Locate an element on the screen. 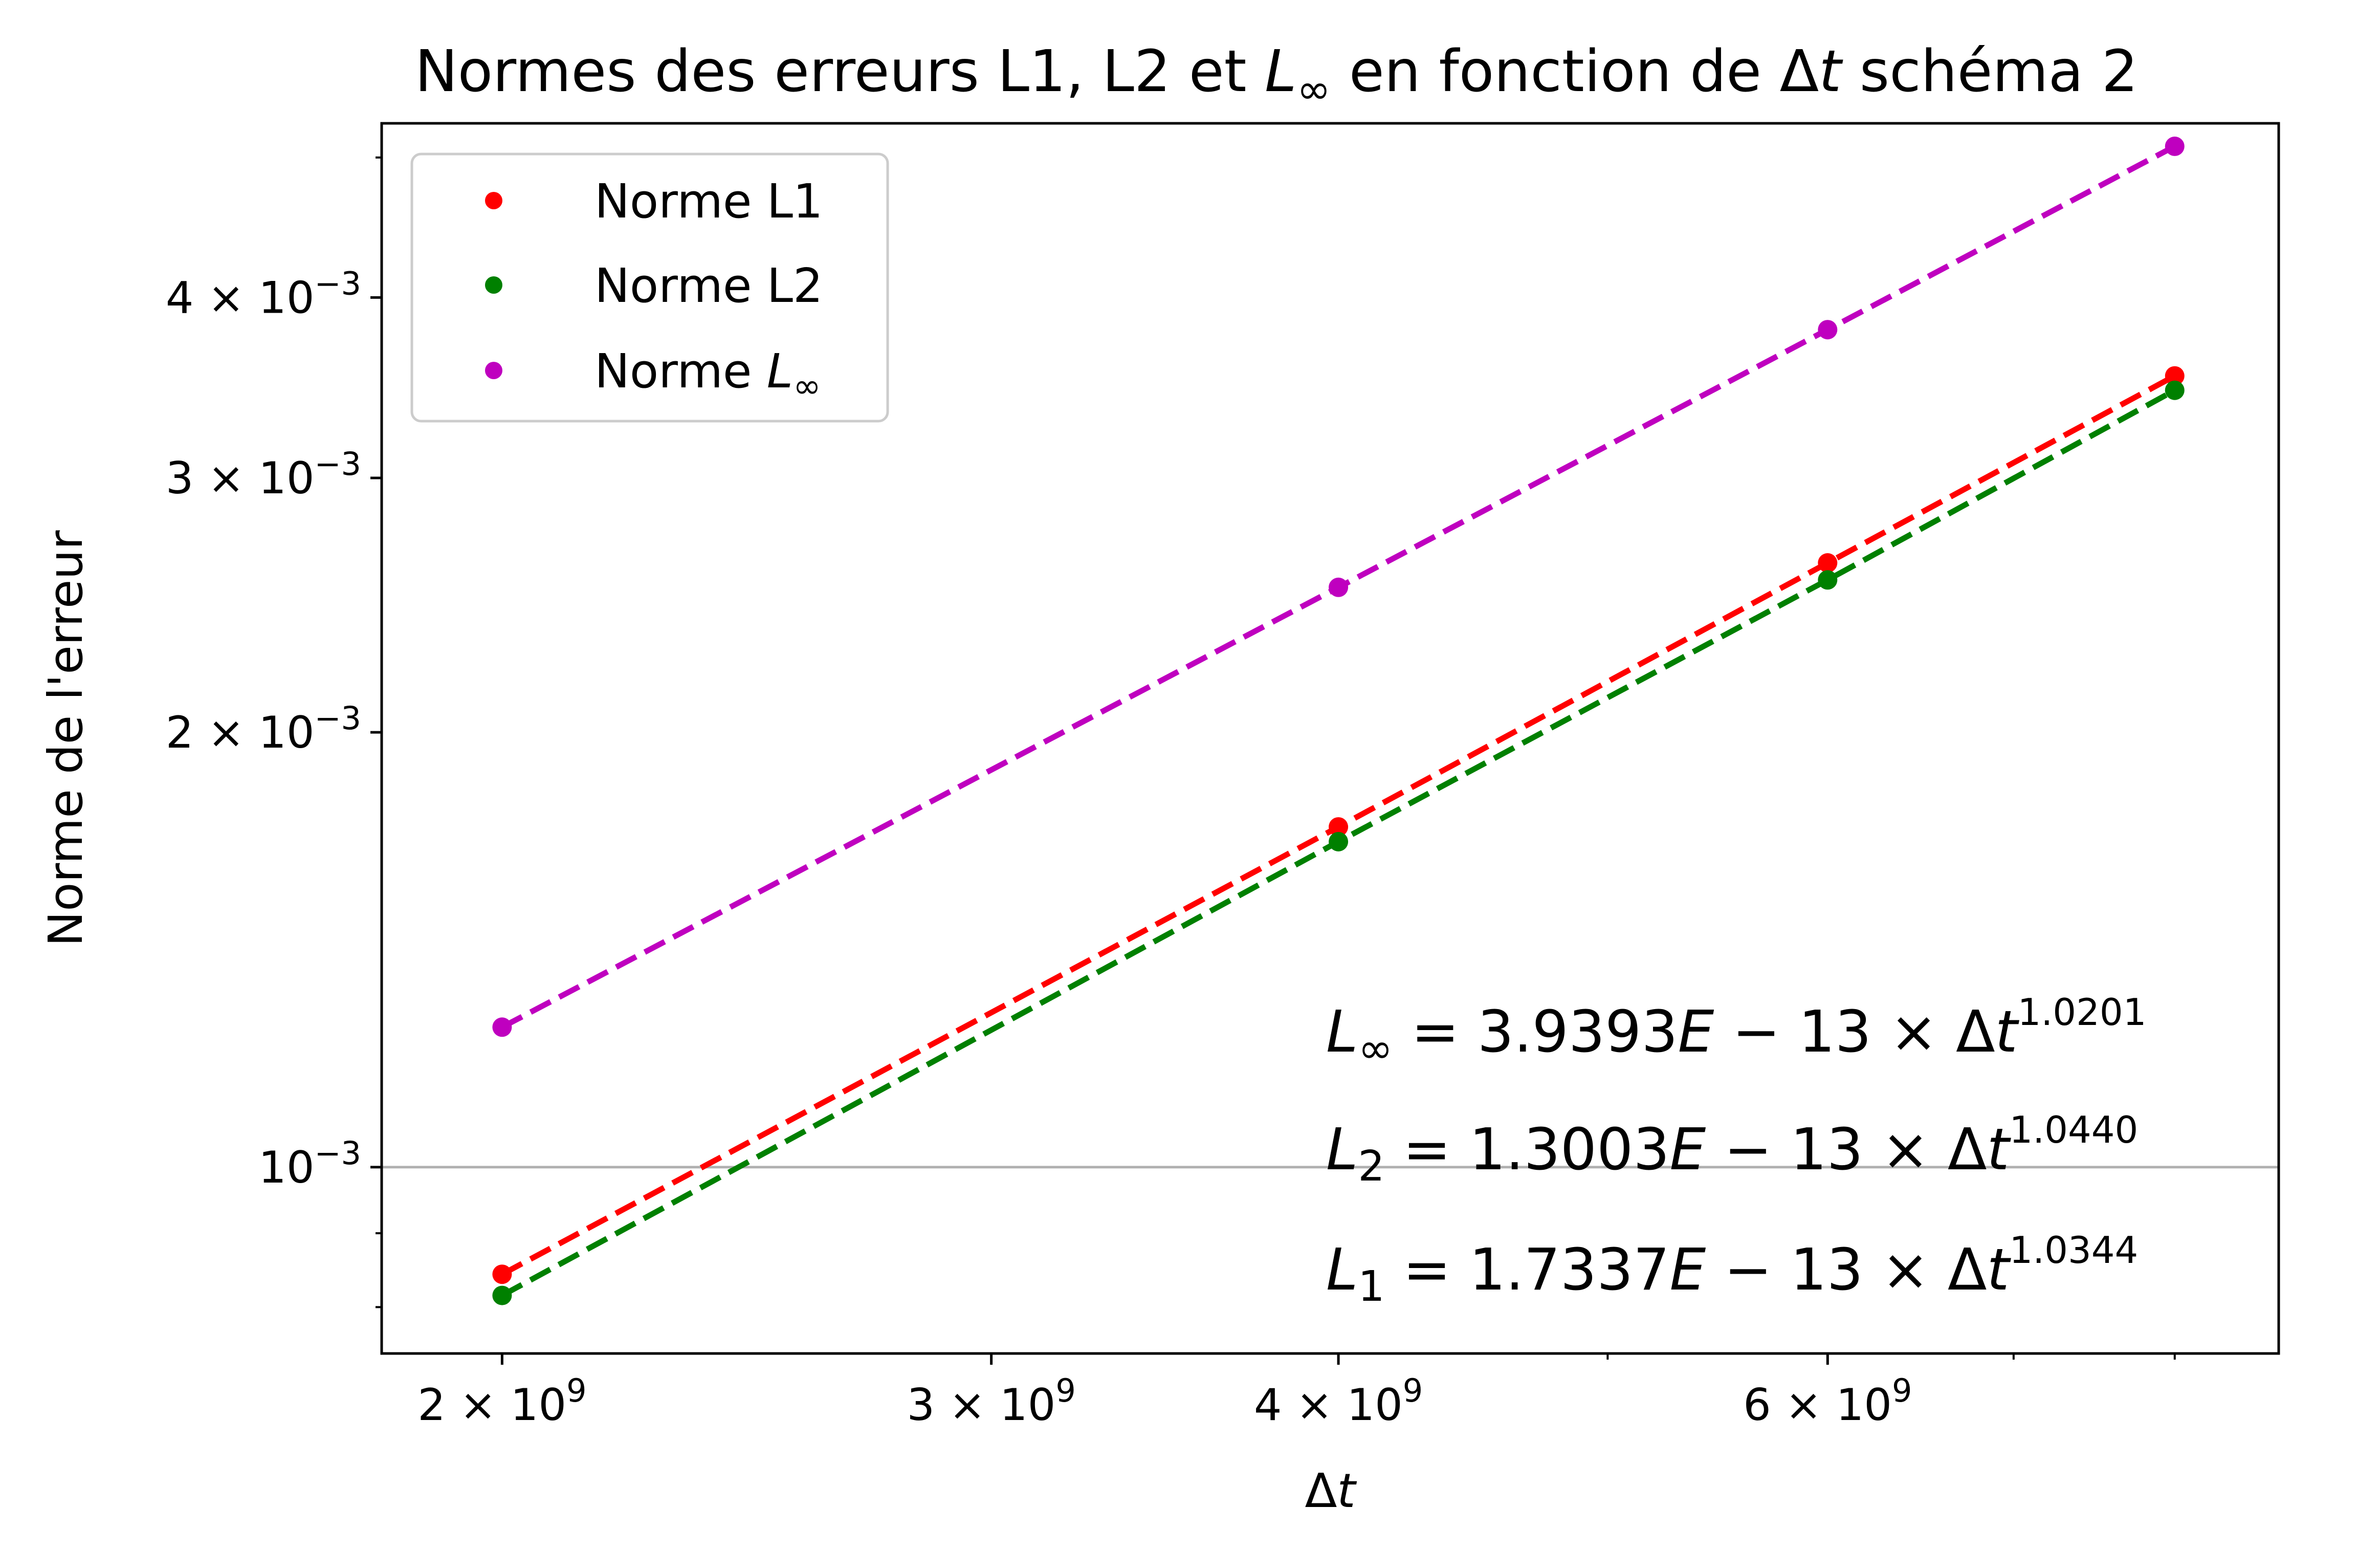 The height and width of the screenshot is (1551, 2380). legend-label-l1: Norme L1 is located at coordinates (708, 201).